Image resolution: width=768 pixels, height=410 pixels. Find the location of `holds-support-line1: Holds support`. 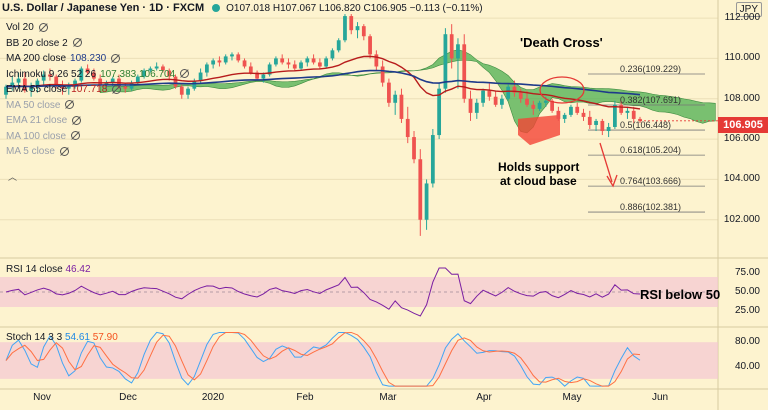

holds-support-line1: Holds support is located at coordinates (539, 167).